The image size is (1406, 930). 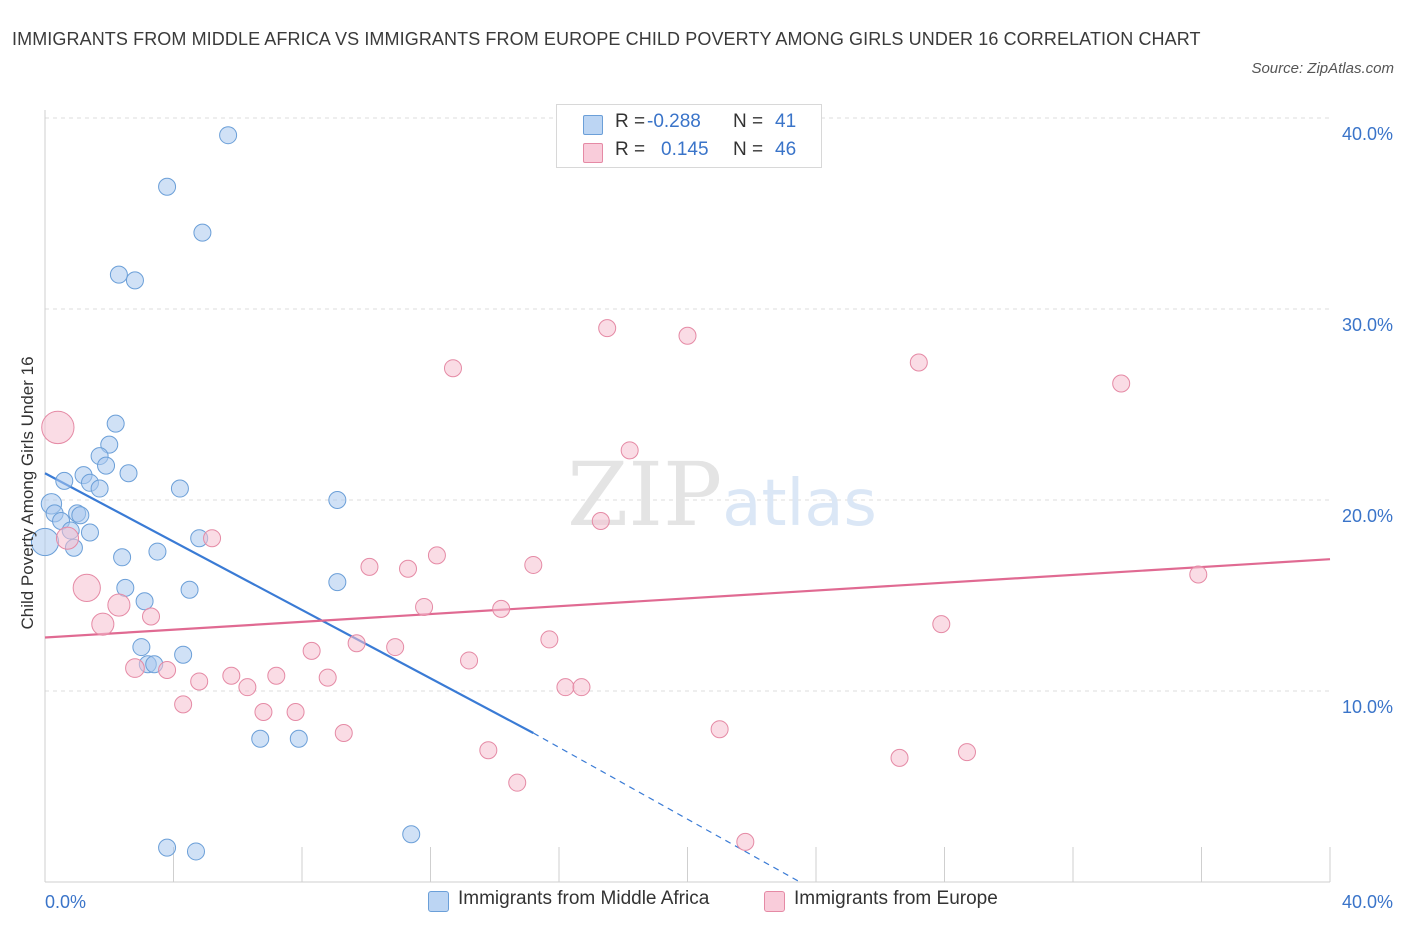 I want to click on y-tick-label: 30.0%, so click(x=1367, y=325).